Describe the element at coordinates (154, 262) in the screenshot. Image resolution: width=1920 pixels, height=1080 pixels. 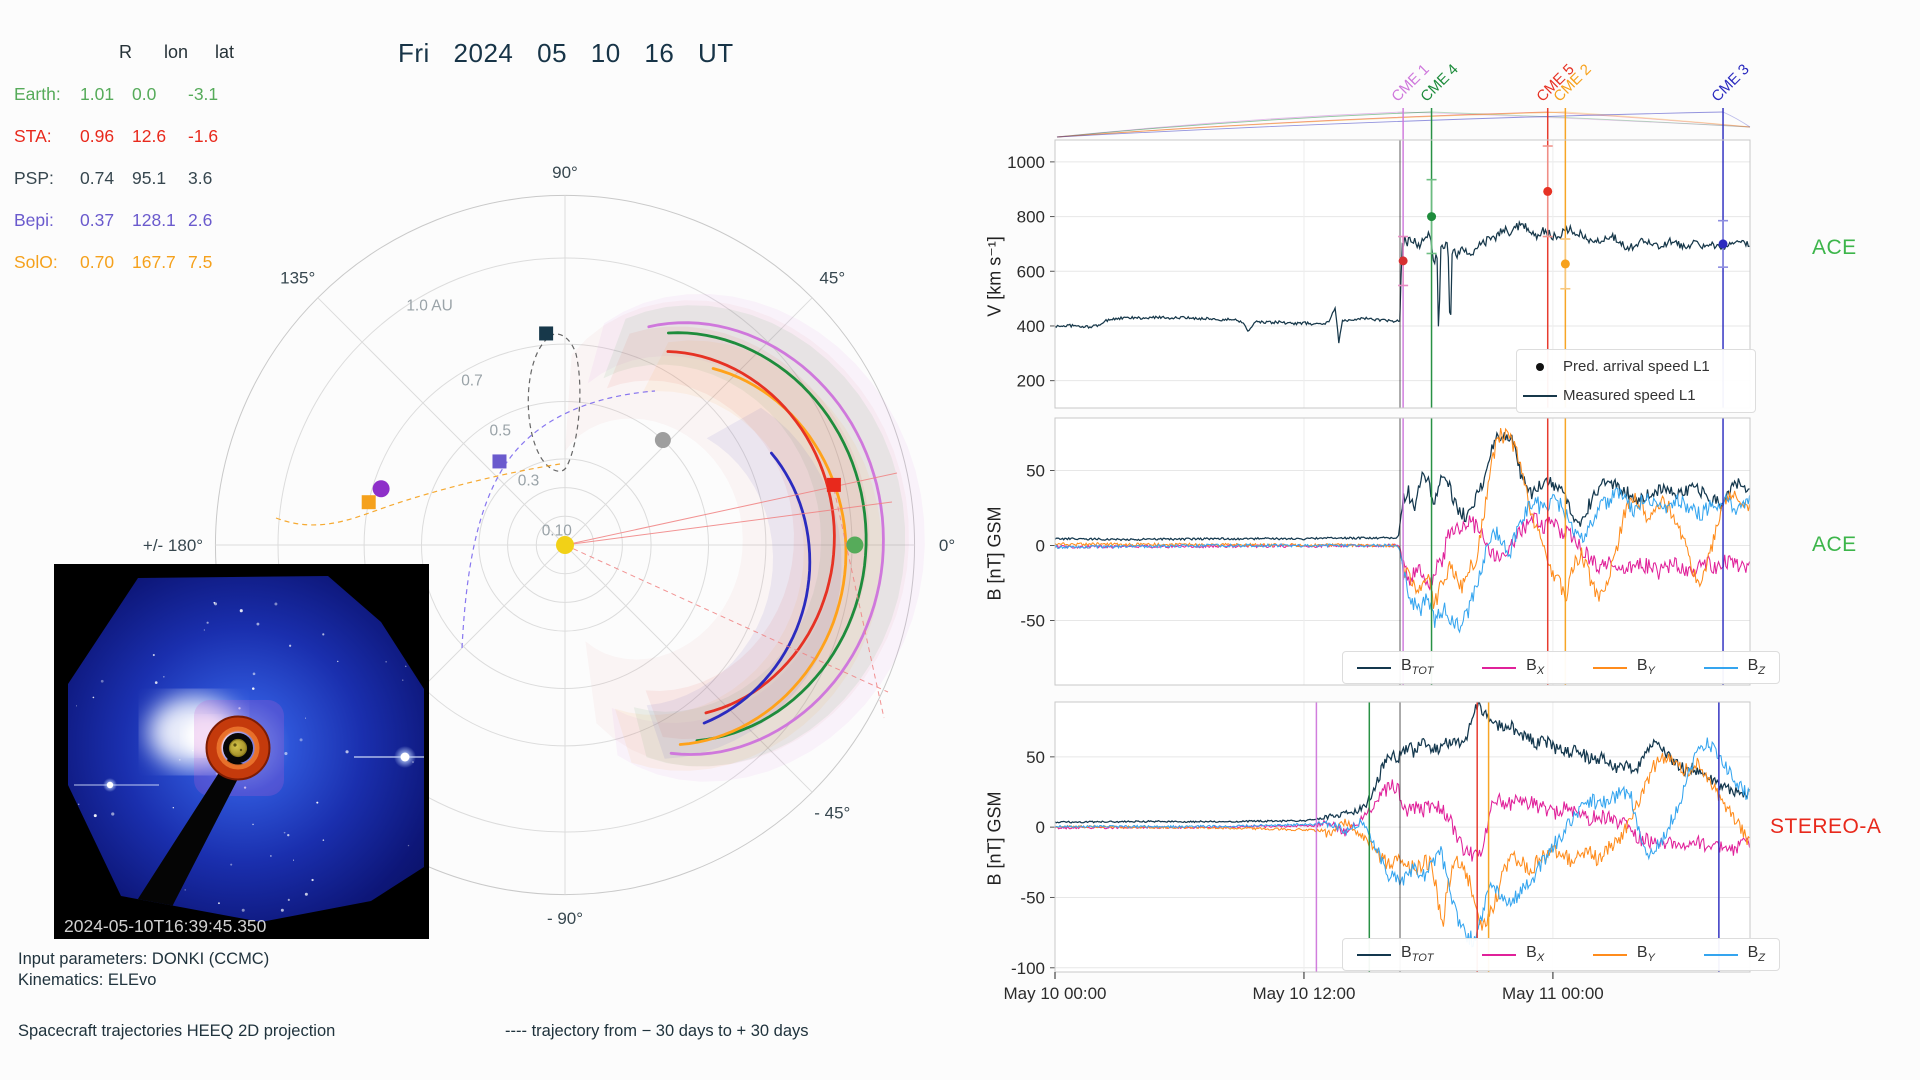
I see `lon-value: 167.7` at that location.